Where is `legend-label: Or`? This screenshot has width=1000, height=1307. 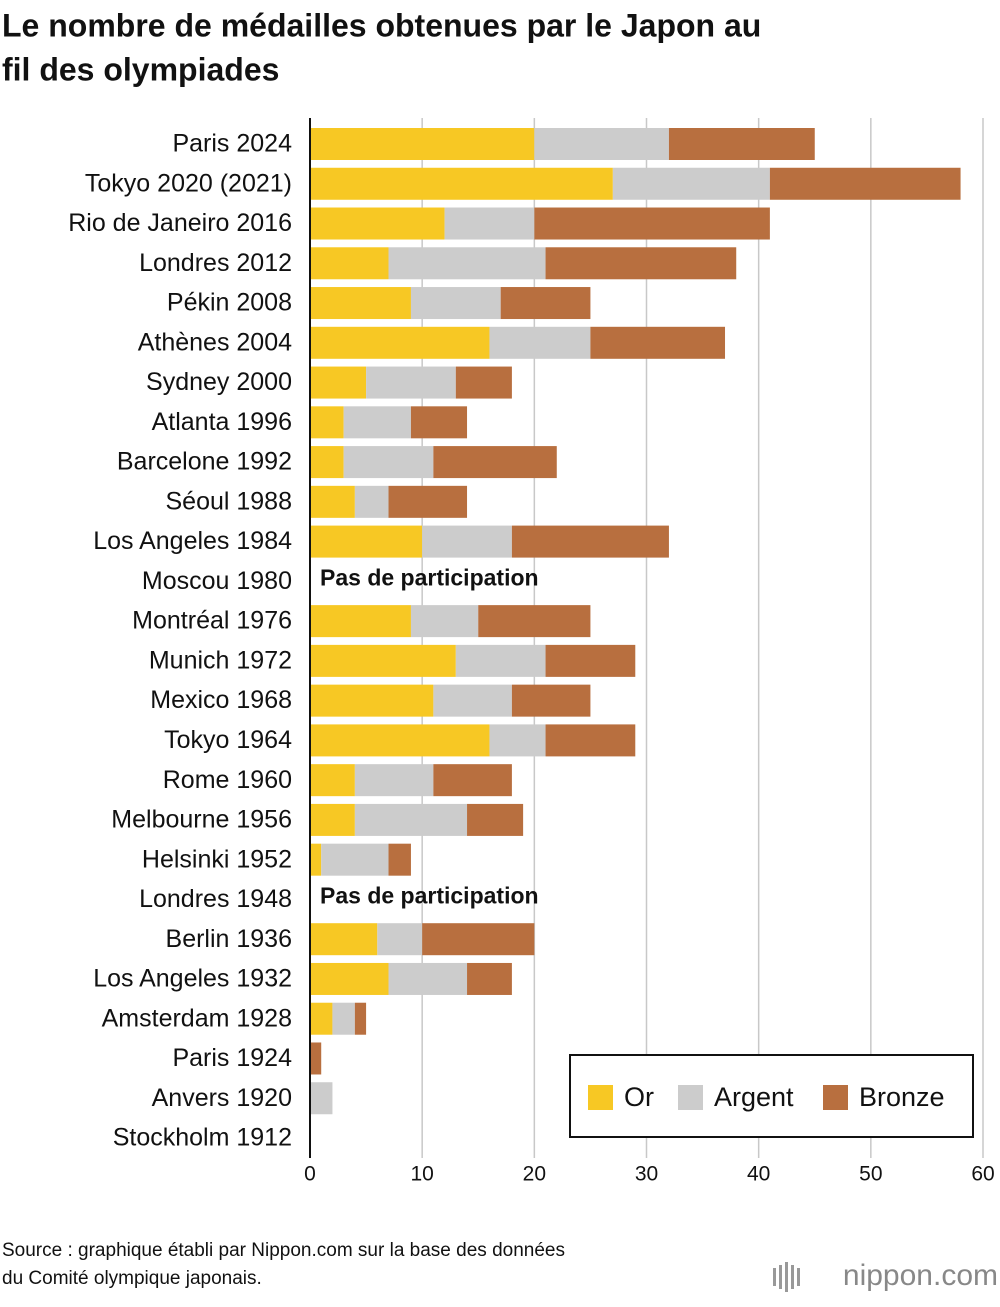
legend-label: Or is located at coordinates (639, 1097).